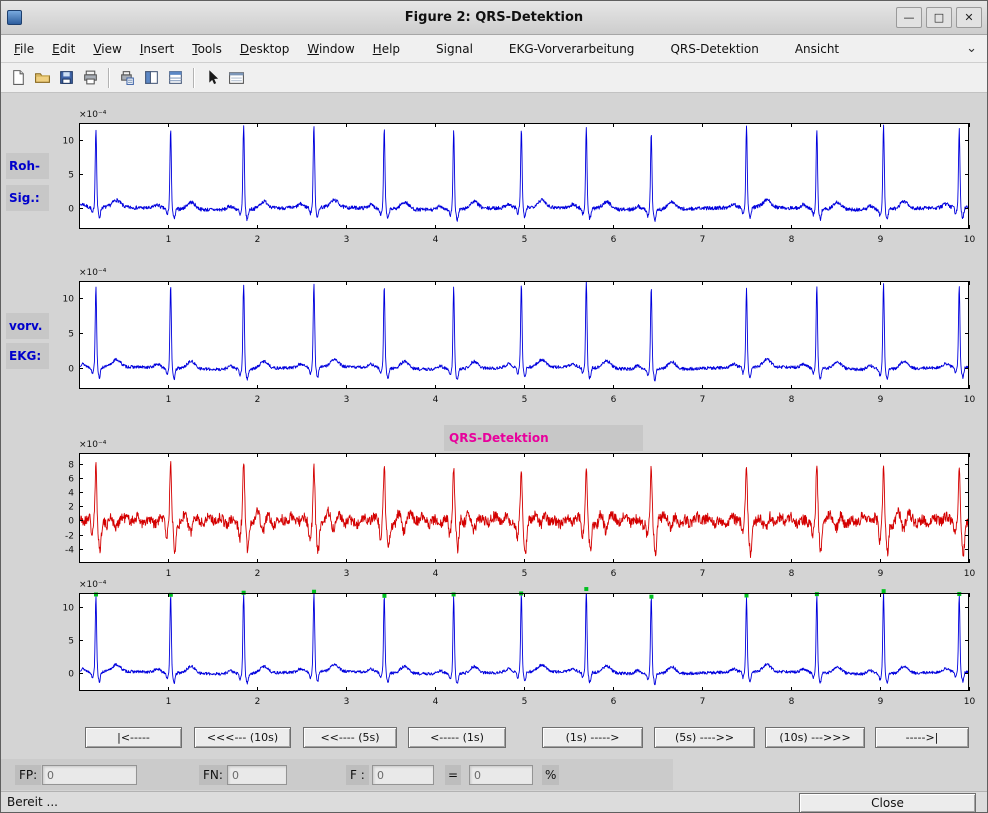 The height and width of the screenshot is (813, 988). Describe the element at coordinates (27, 198) in the screenshot. I see `label-sig: Sig.:` at that location.